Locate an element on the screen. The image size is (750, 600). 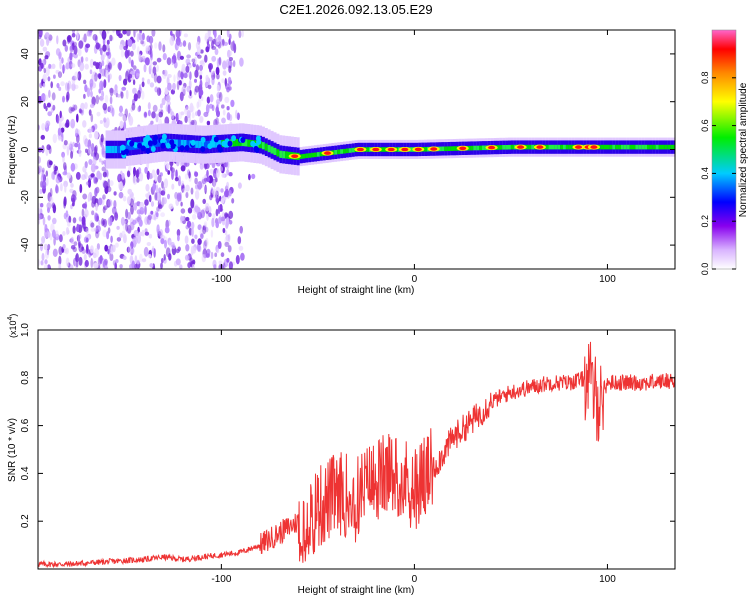
figure-title: C2E1.2026.092.13.05.E29 is located at coordinates (355, 9).